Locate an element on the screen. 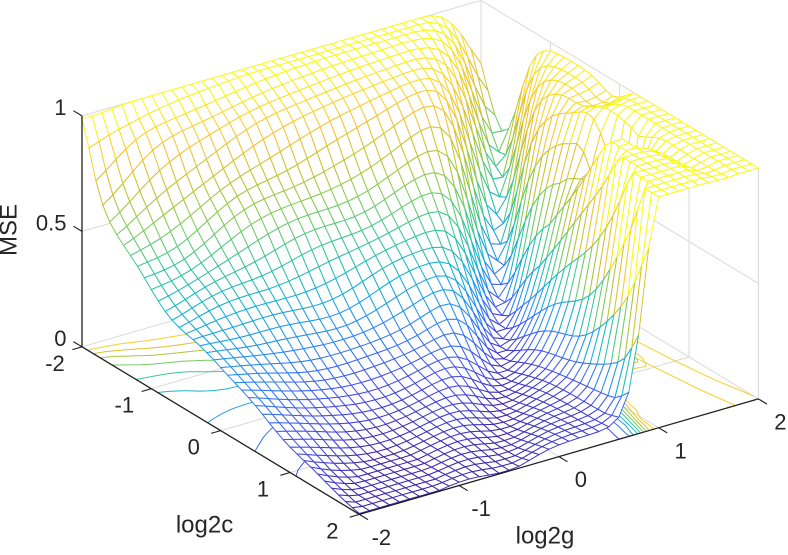 The height and width of the screenshot is (555, 788). svg-text: log2g is located at coordinates (545, 536).